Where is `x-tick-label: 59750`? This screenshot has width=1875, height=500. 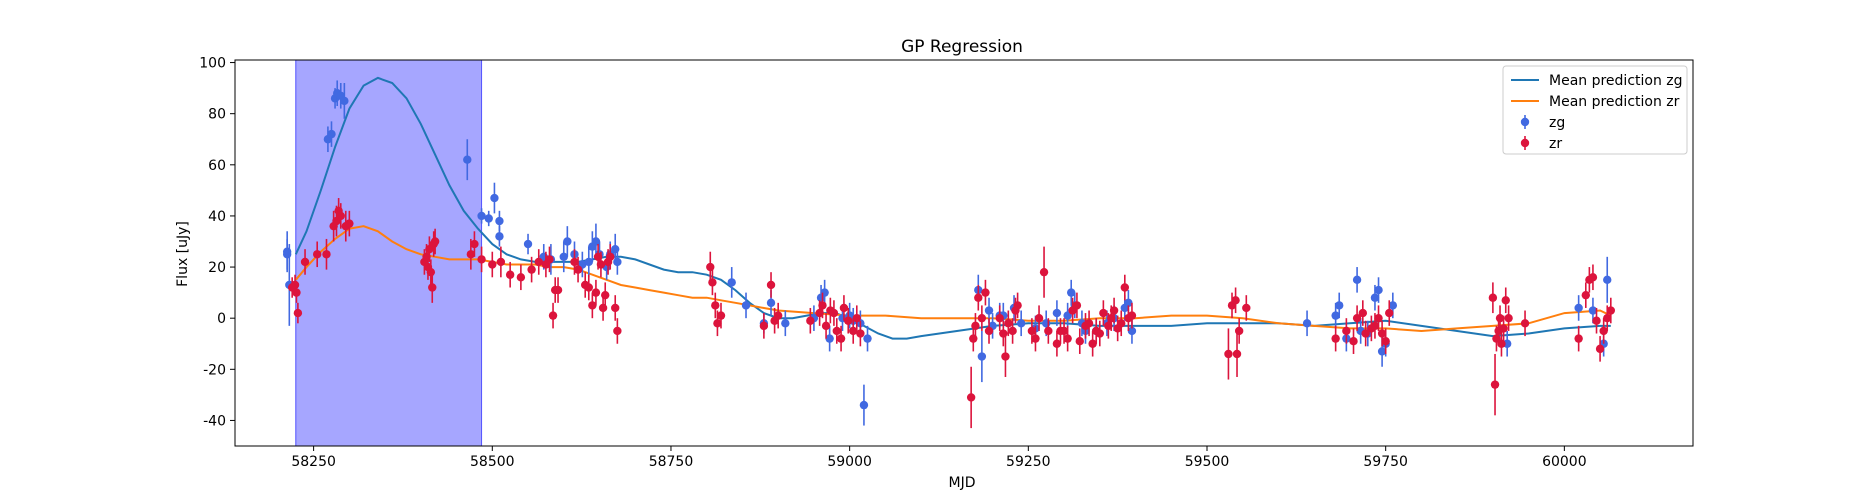 x-tick-label: 59750 is located at coordinates (1385, 462).